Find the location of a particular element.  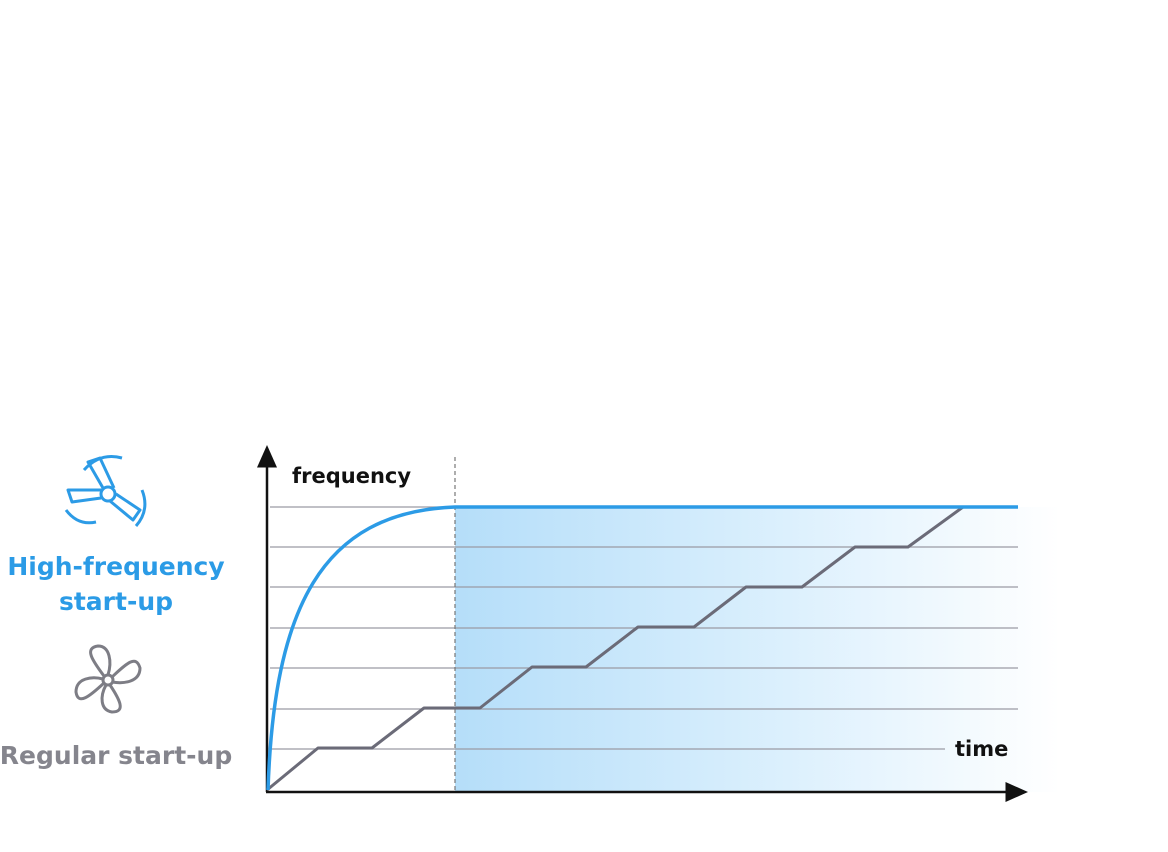

legend-label: start-up is located at coordinates (116, 601).